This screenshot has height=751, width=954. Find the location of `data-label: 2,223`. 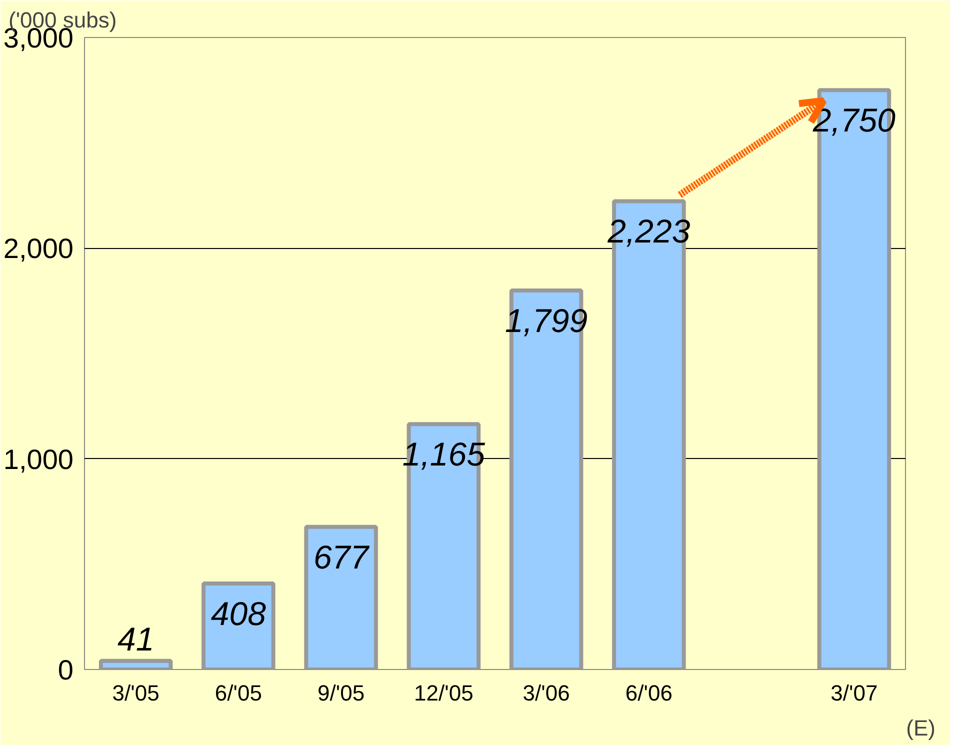

data-label: 2,223 is located at coordinates (648, 231).